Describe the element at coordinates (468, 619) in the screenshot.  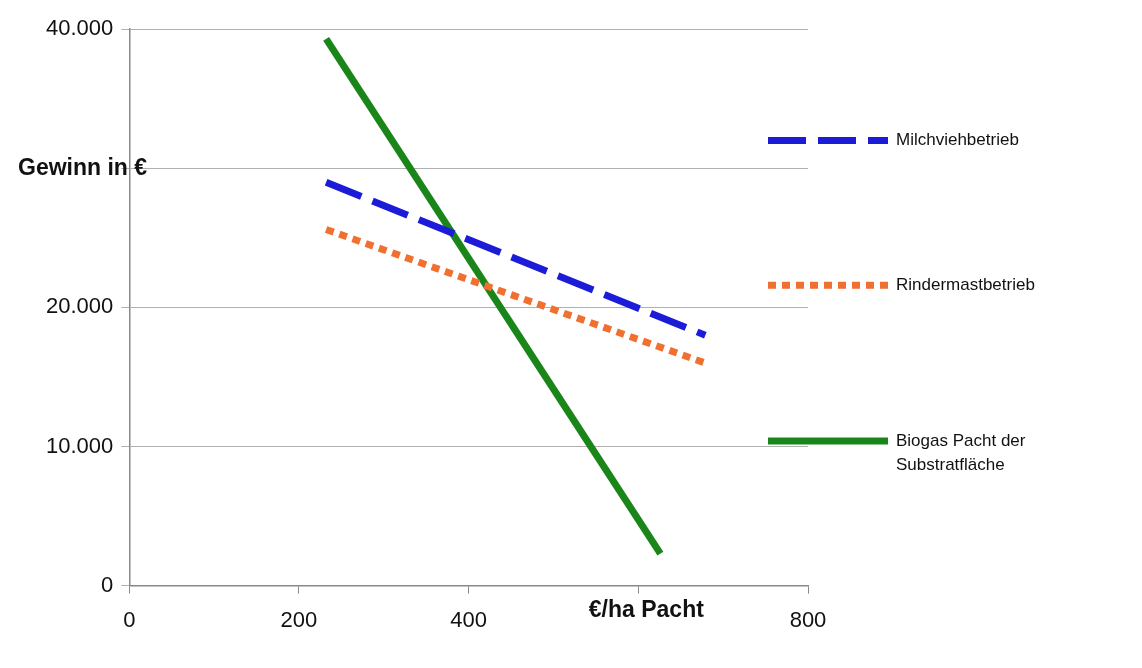
I see `x-tick-label: 400` at that location.